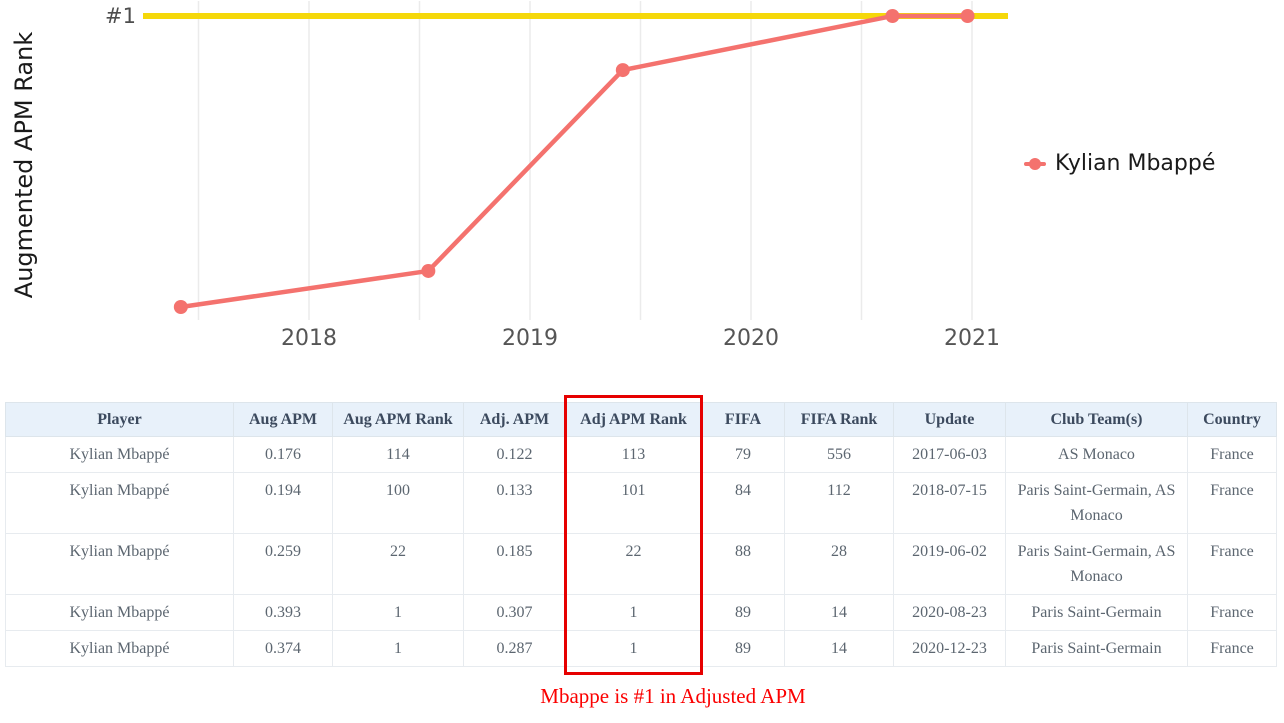 The image size is (1284, 723). What do you see at coordinates (949, 648) in the screenshot?
I see `table-cell: 2020-12-23` at bounding box center [949, 648].